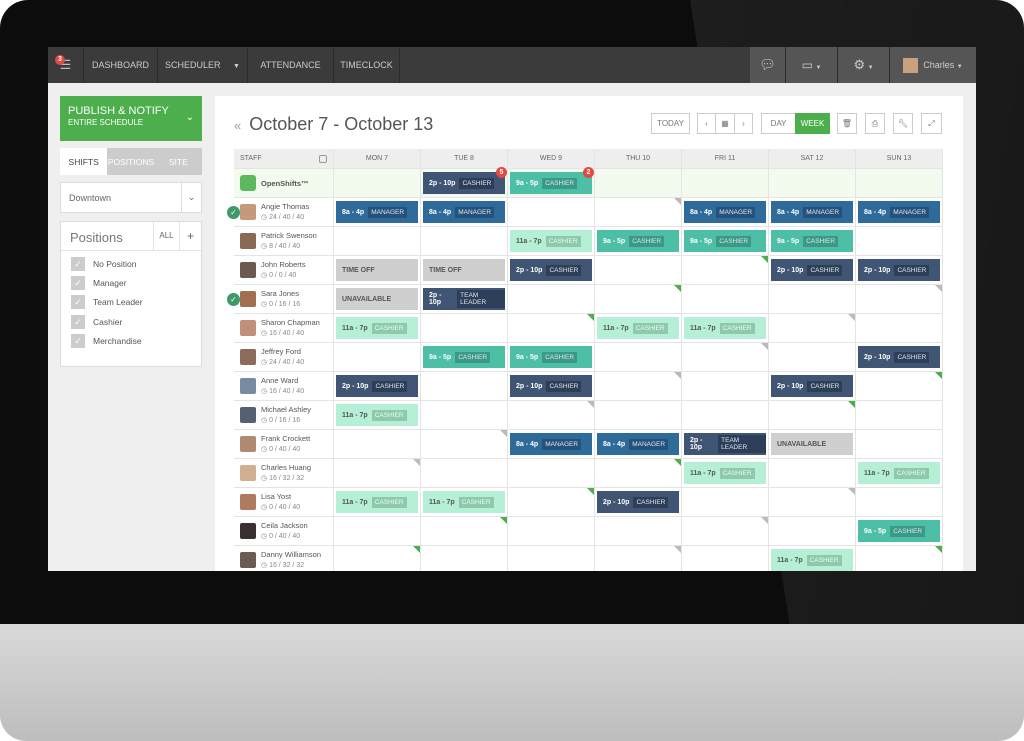  I want to click on day-header: THU 10, so click(638, 159).